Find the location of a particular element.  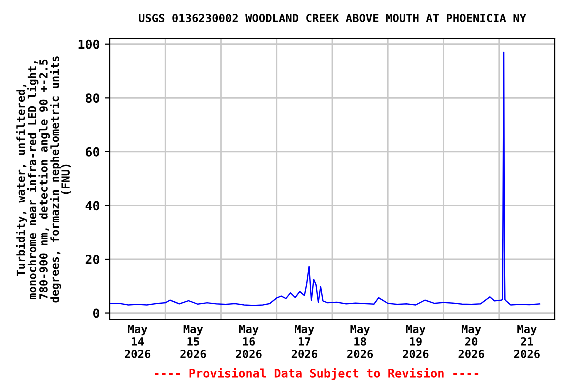

x-tick-label: May 19 2026 is located at coordinates (416, 341).